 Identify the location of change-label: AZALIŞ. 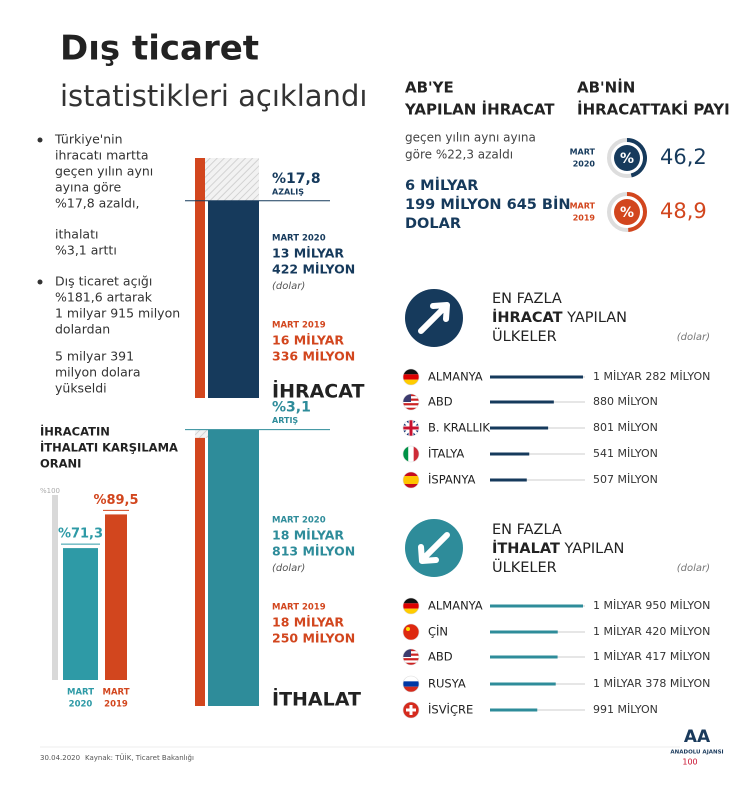
(288, 191).